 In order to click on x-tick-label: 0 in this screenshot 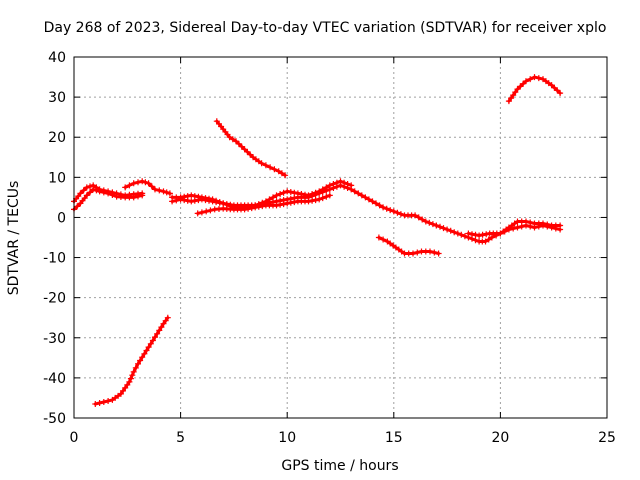, I will do `click(74, 438)`.